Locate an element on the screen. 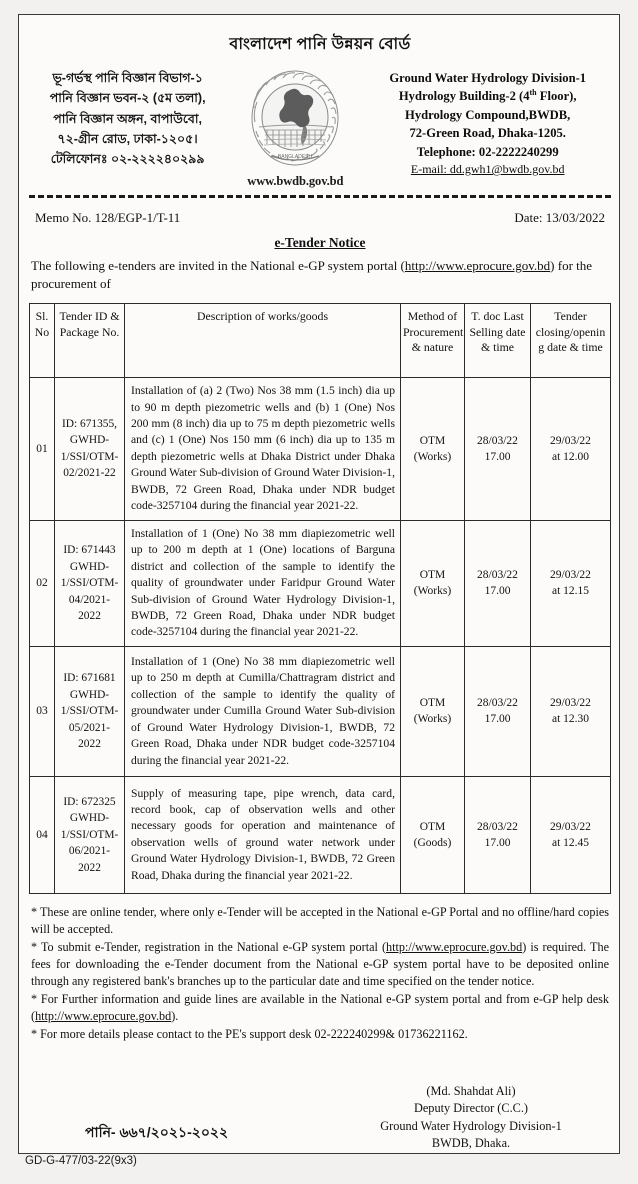 The width and height of the screenshot is (638, 1184). col-header-doc-selling: T. doc Last Selling date & time is located at coordinates (497, 341).